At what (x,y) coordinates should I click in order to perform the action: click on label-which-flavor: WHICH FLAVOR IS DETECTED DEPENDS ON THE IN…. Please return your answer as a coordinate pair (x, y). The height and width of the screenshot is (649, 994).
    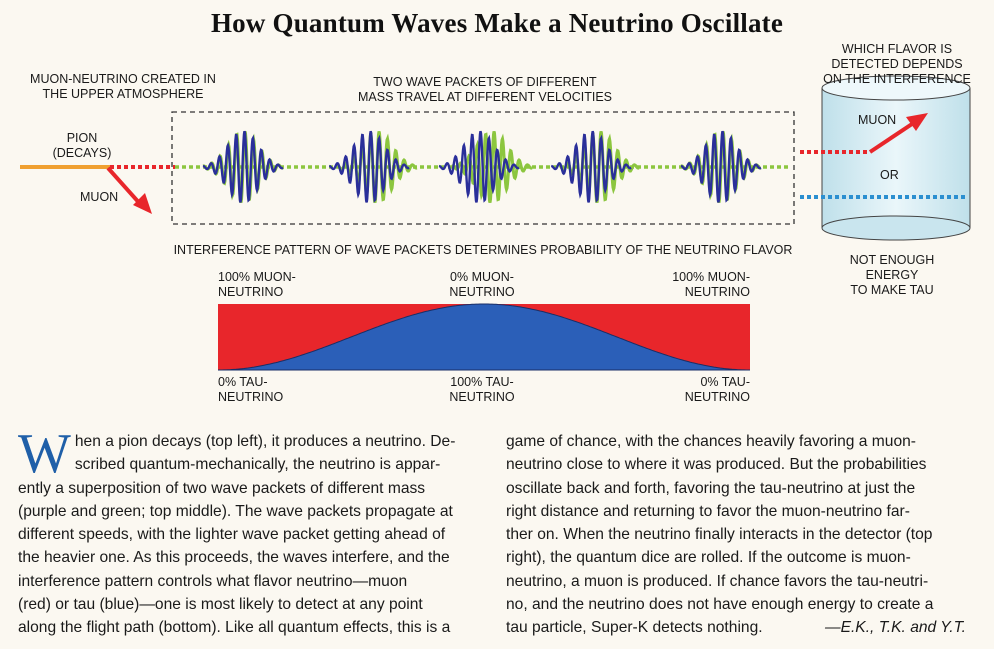
    Looking at the image, I should click on (897, 64).